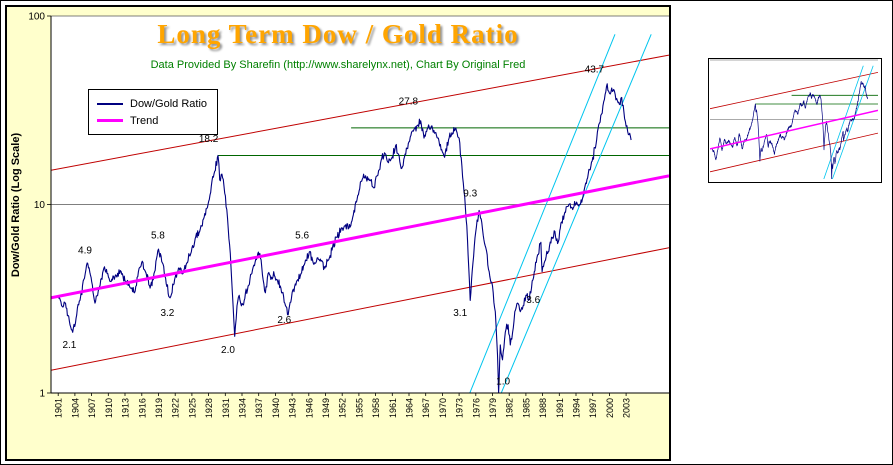 This screenshot has height=465, width=893. I want to click on mini-dow-gold-chart, so click(794, 119).